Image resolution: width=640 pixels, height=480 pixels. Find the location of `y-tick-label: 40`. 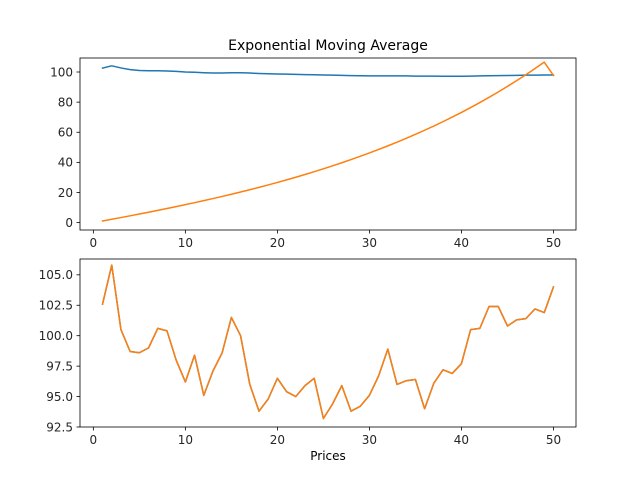

y-tick-label: 40 is located at coordinates (65, 163).